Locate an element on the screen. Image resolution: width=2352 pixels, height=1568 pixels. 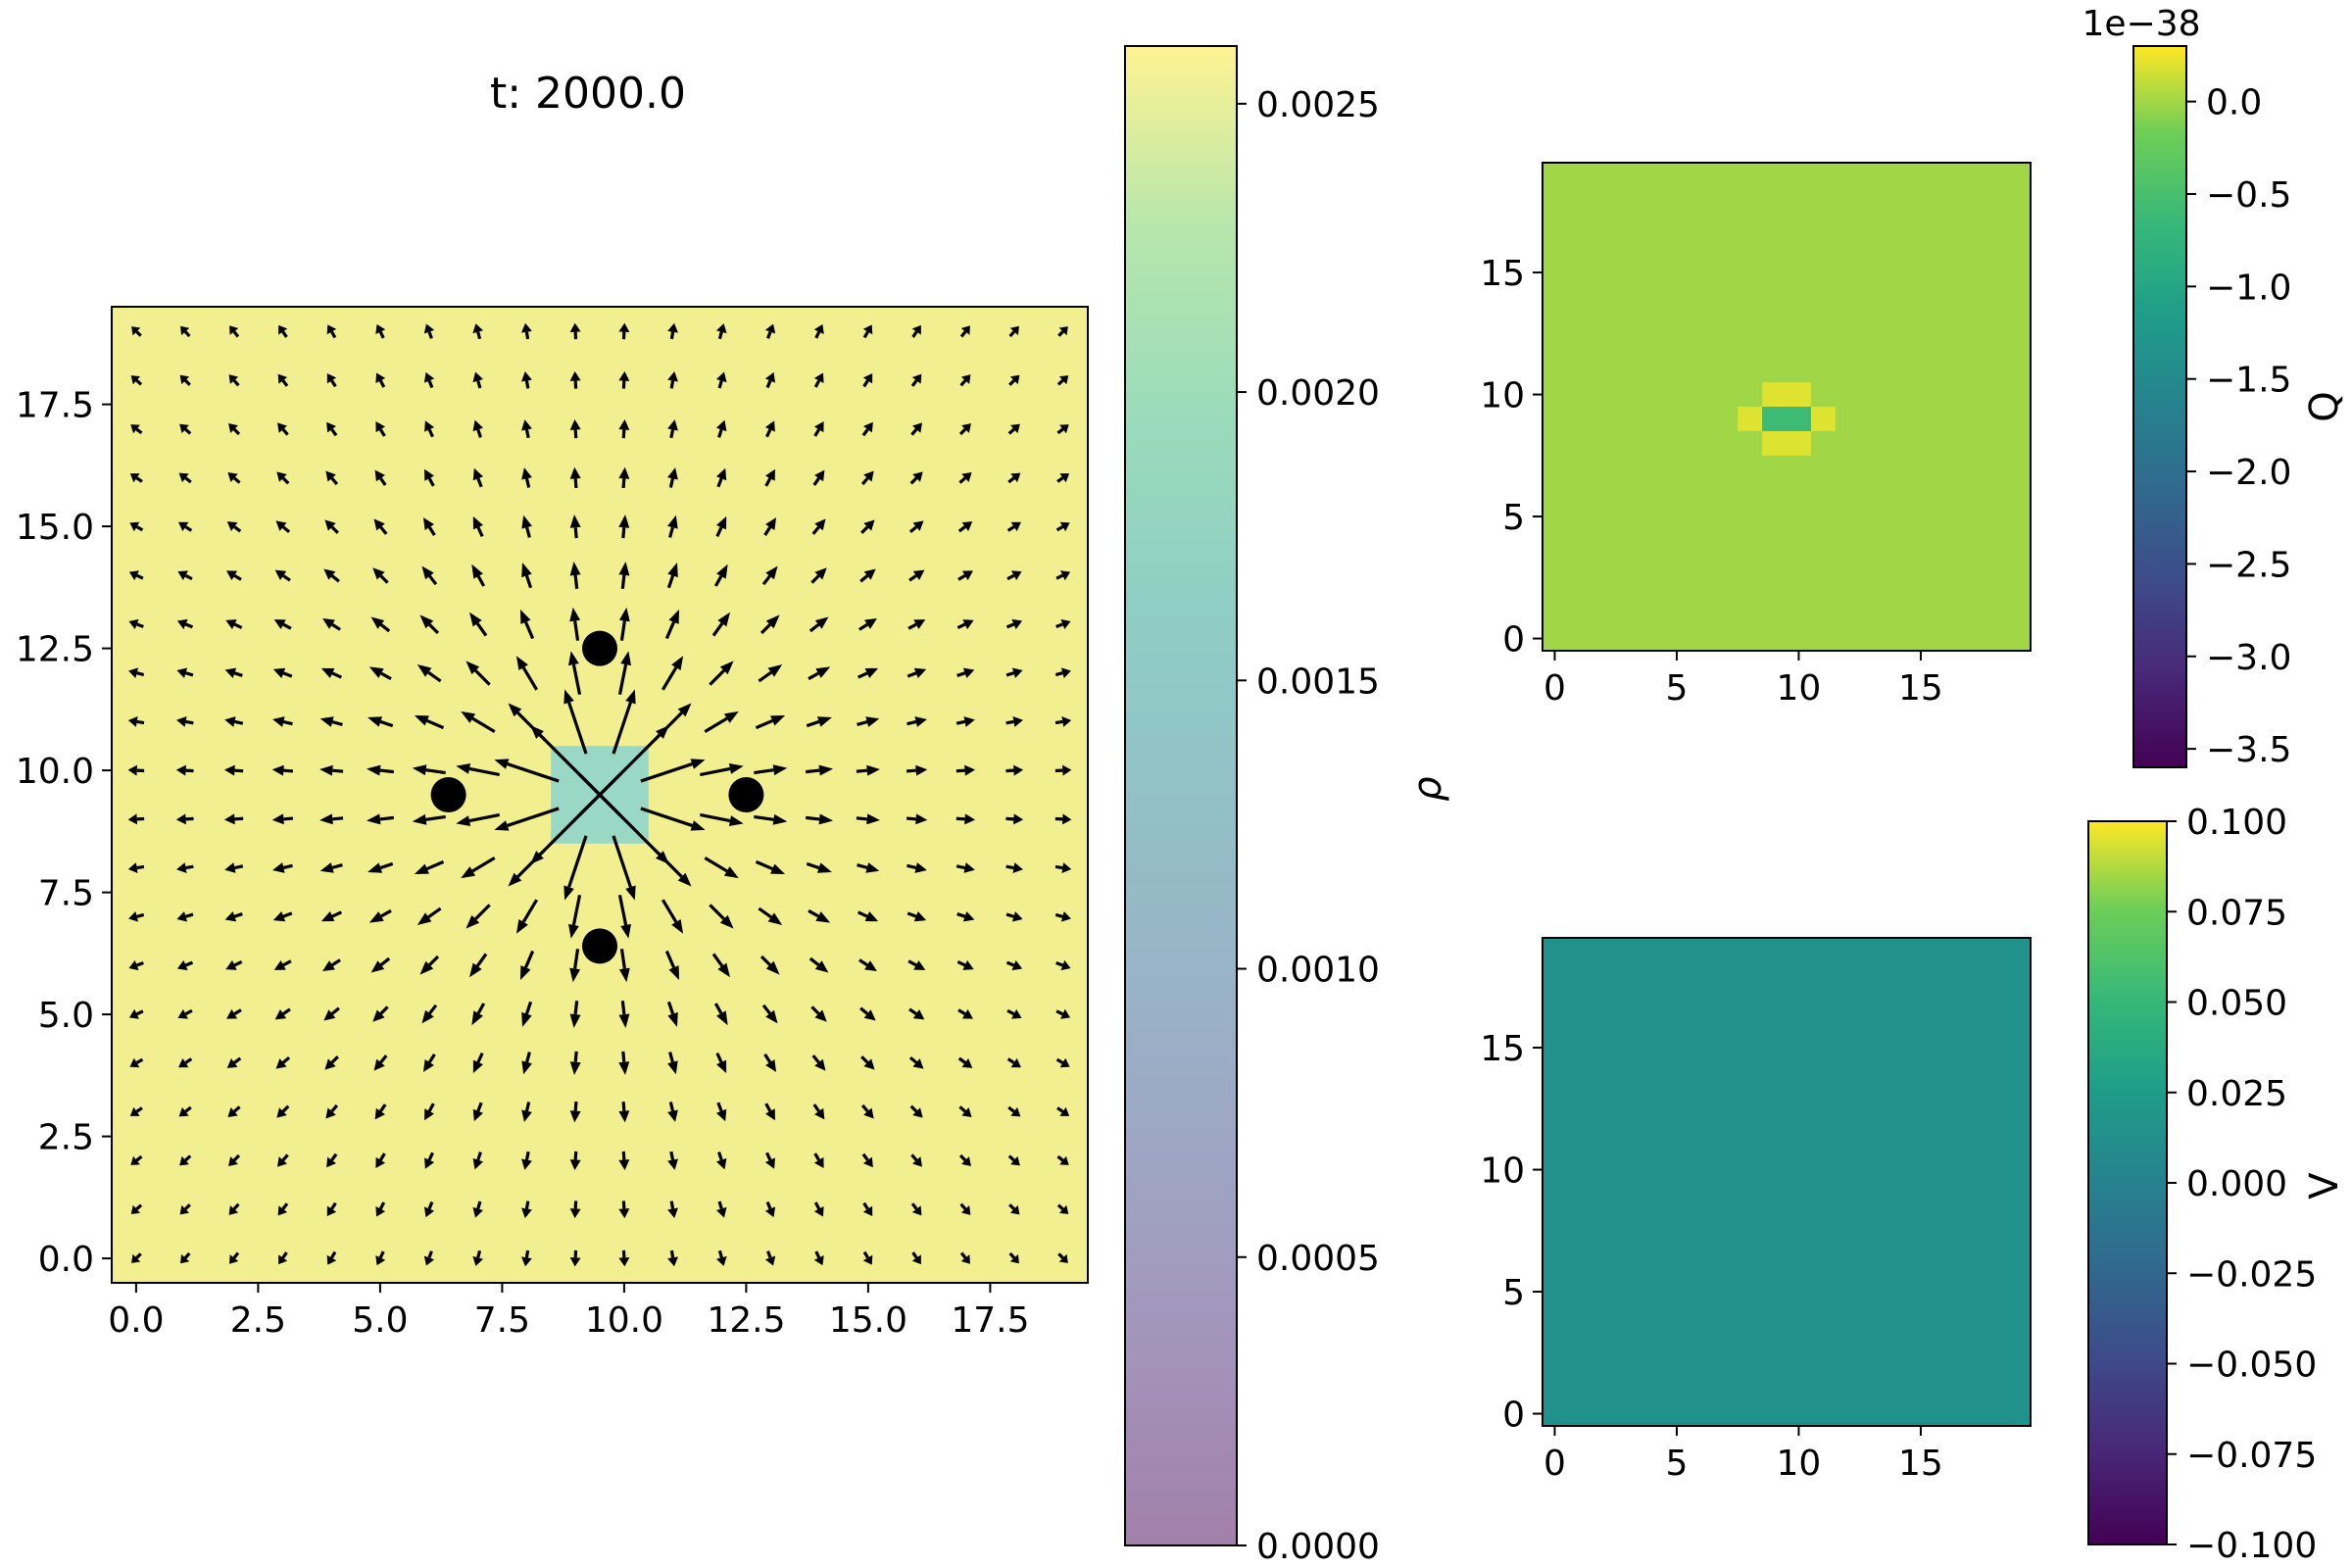
y-tick-label: 5 is located at coordinates (1513, 1293).